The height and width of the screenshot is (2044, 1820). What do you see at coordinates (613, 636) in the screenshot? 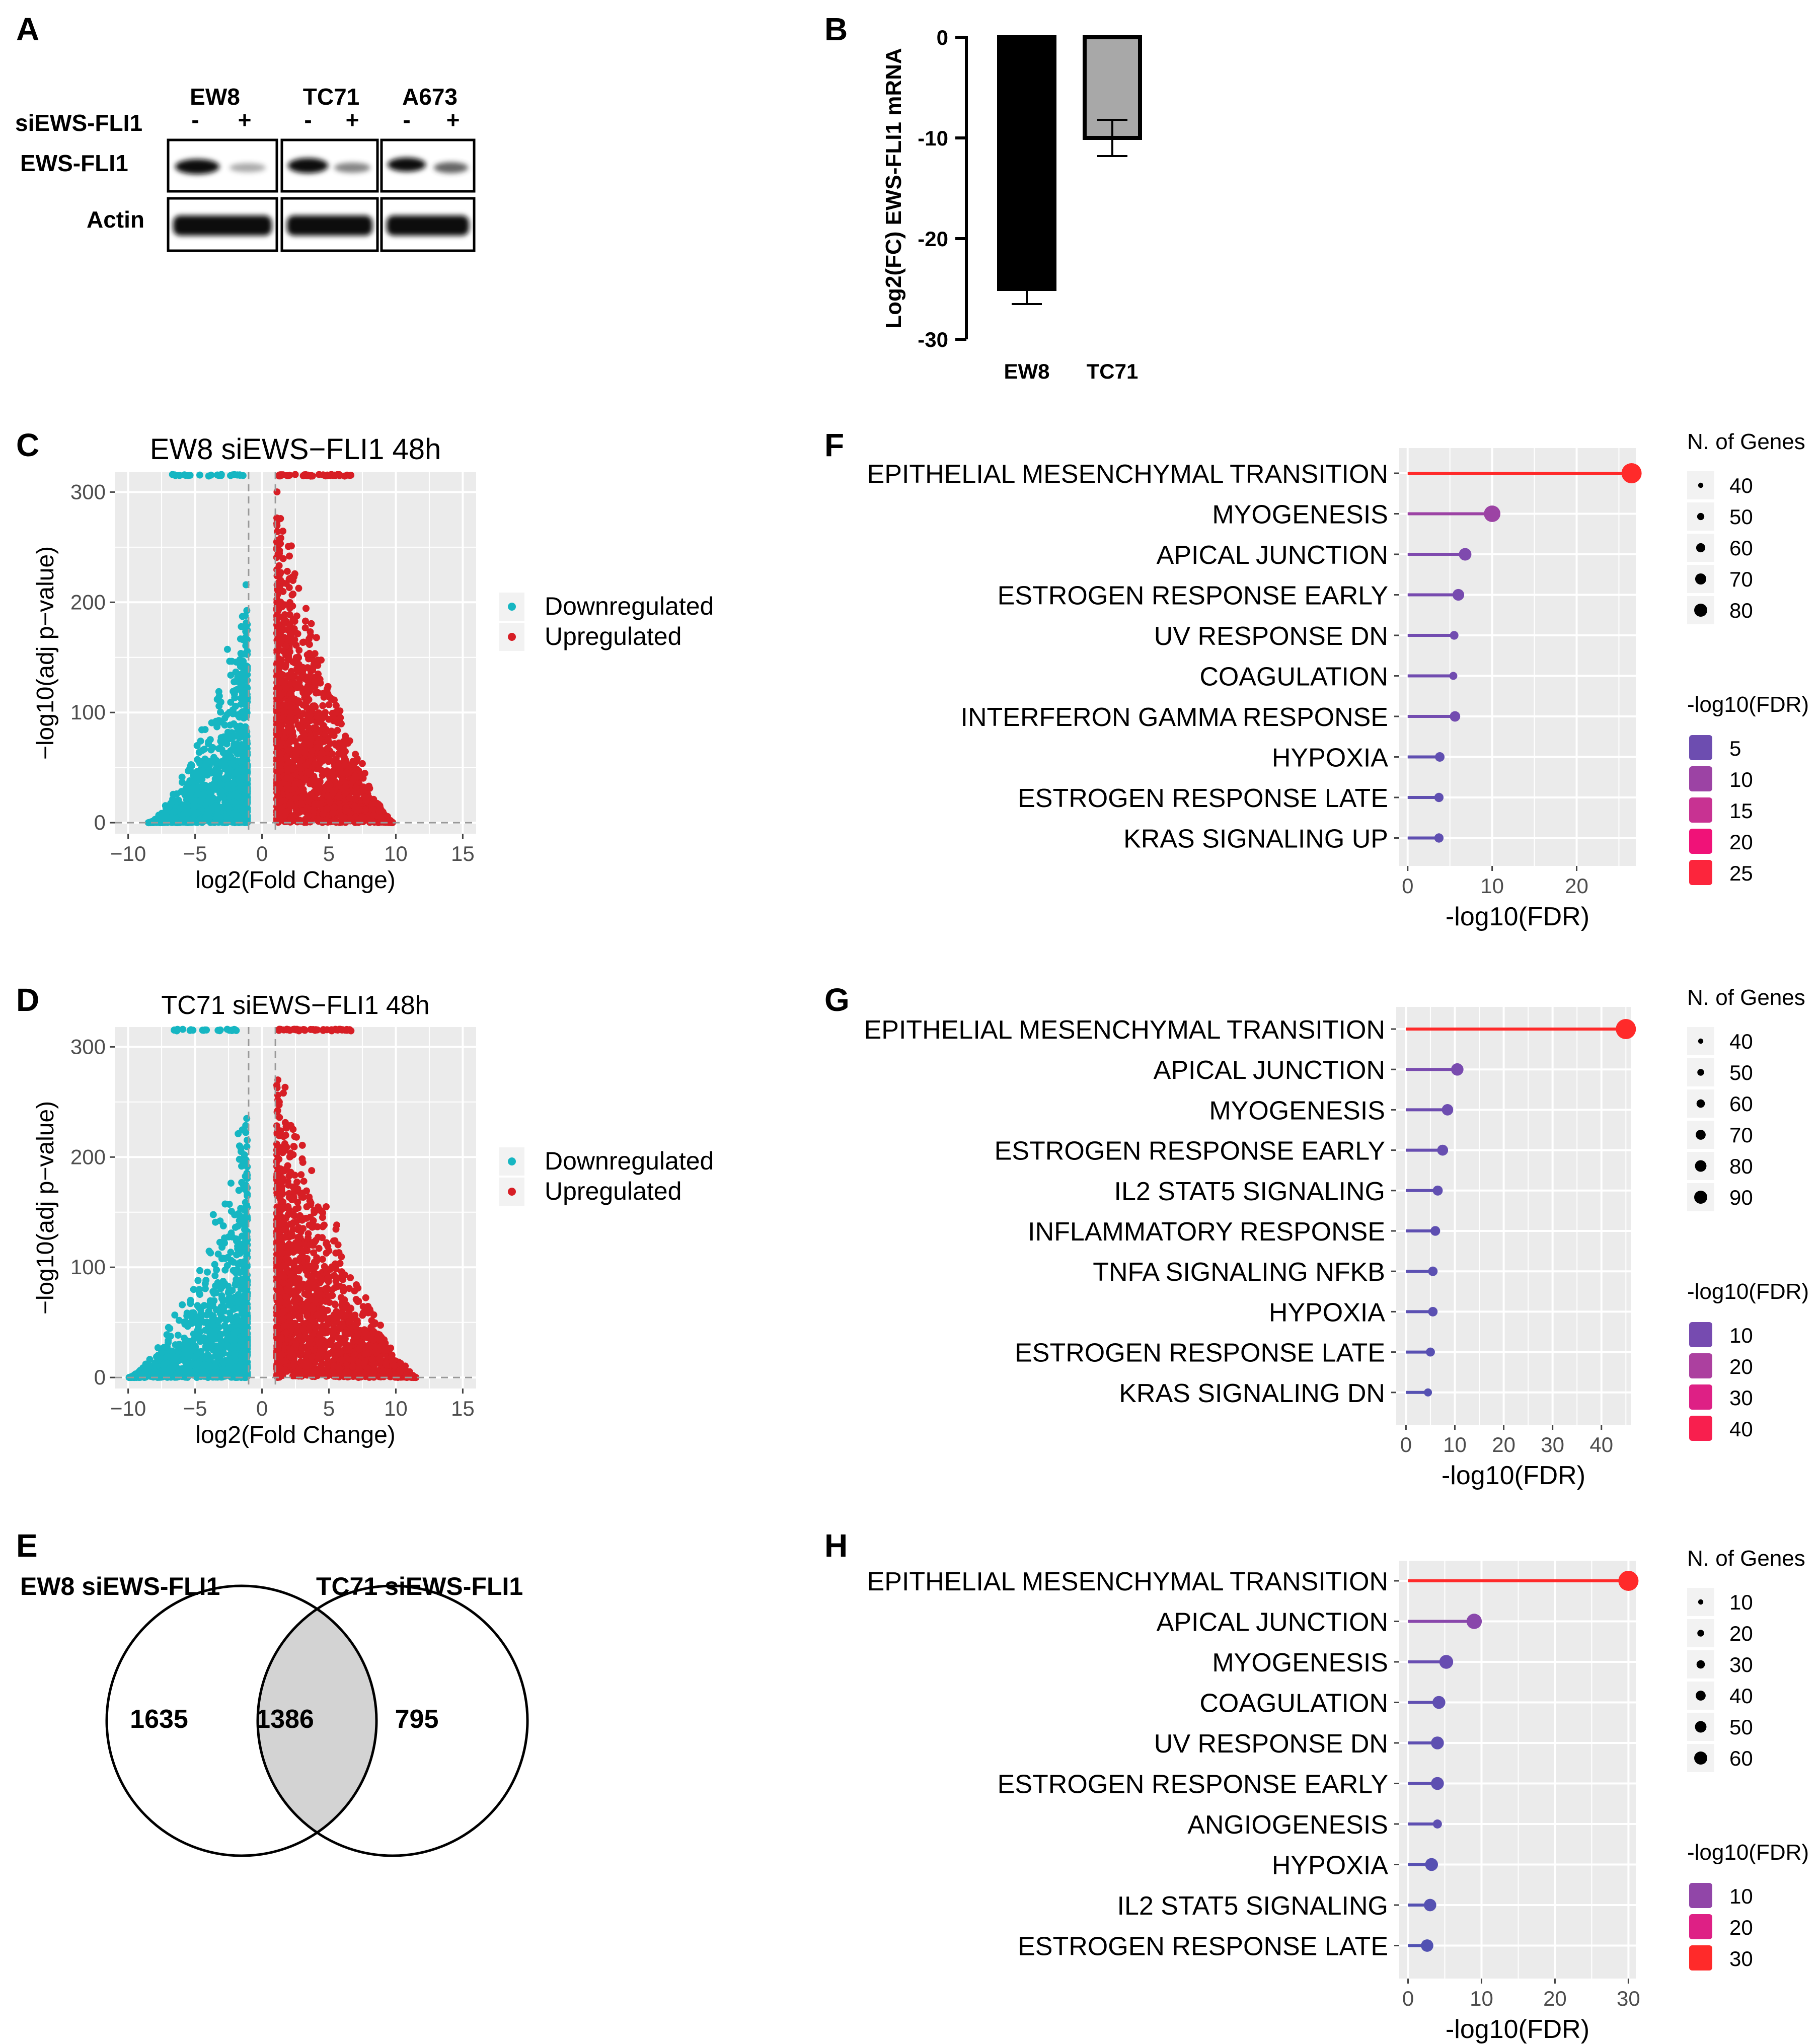
I see `legend-label: Upregulated` at bounding box center [613, 636].